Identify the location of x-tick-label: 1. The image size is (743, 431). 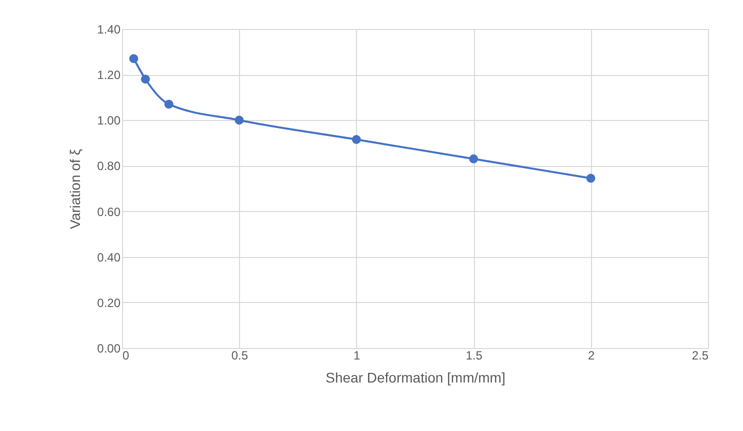
(357, 355).